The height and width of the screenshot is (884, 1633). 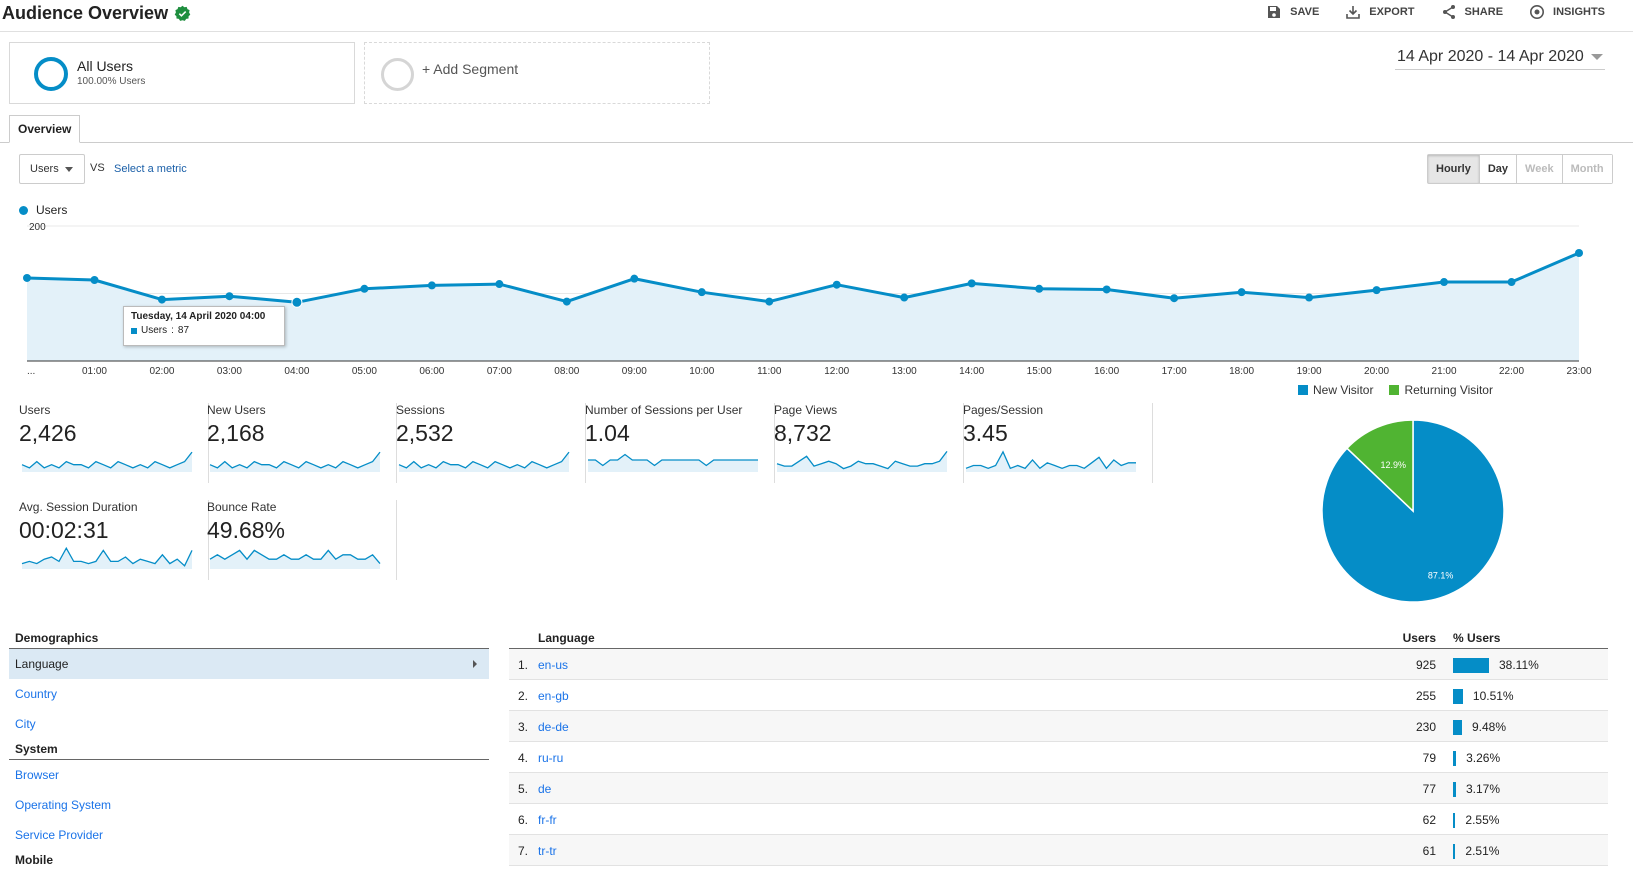 I want to click on row-language-link: de-de, so click(x=553, y=727).